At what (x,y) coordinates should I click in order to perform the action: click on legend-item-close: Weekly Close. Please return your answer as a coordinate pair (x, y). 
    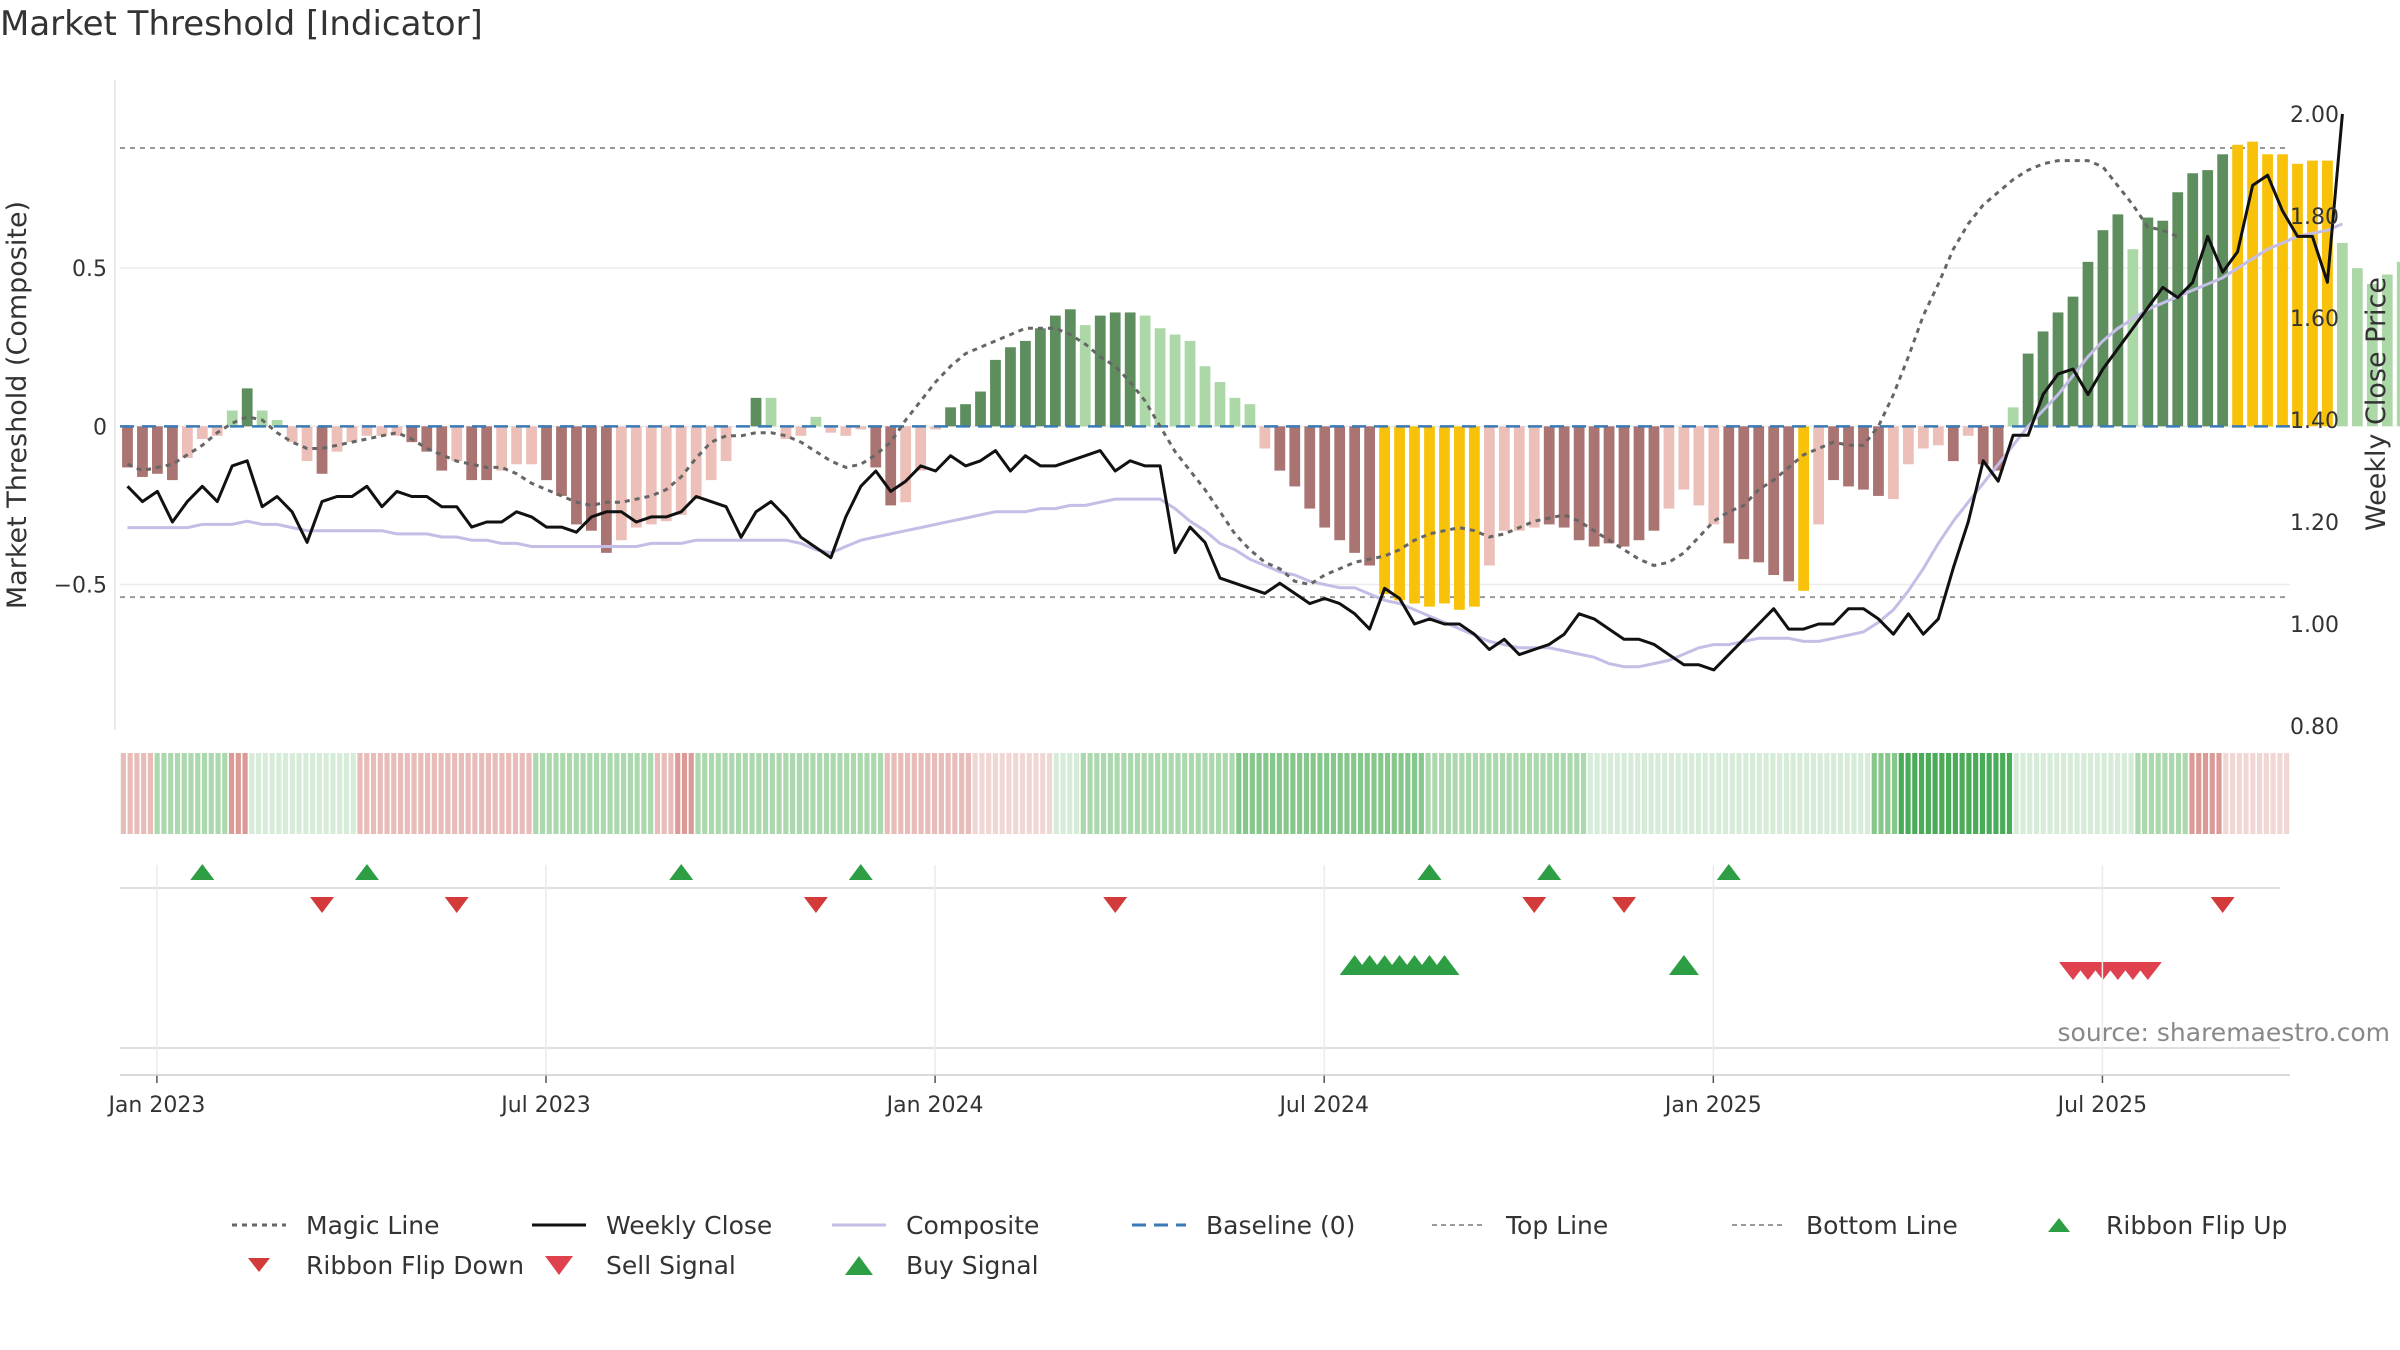
    Looking at the image, I should click on (680, 1225).